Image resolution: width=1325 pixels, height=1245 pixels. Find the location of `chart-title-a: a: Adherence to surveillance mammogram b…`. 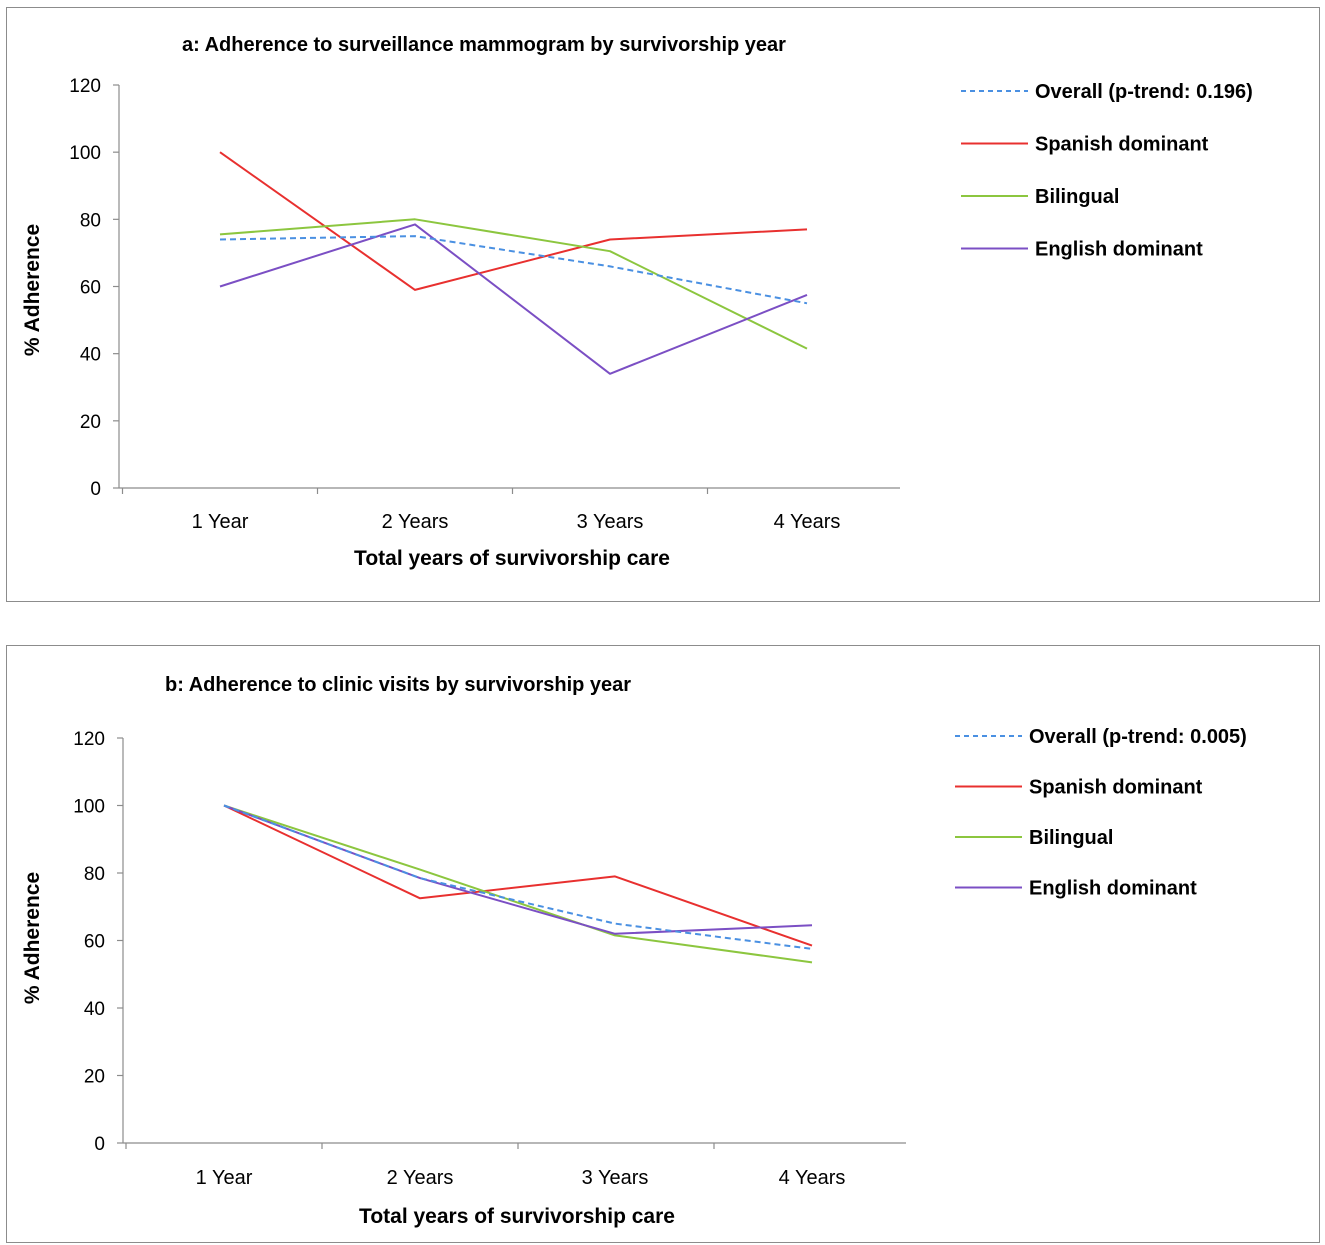

chart-title-a: a: Adherence to surveillance mammogram b… is located at coordinates (484, 45).